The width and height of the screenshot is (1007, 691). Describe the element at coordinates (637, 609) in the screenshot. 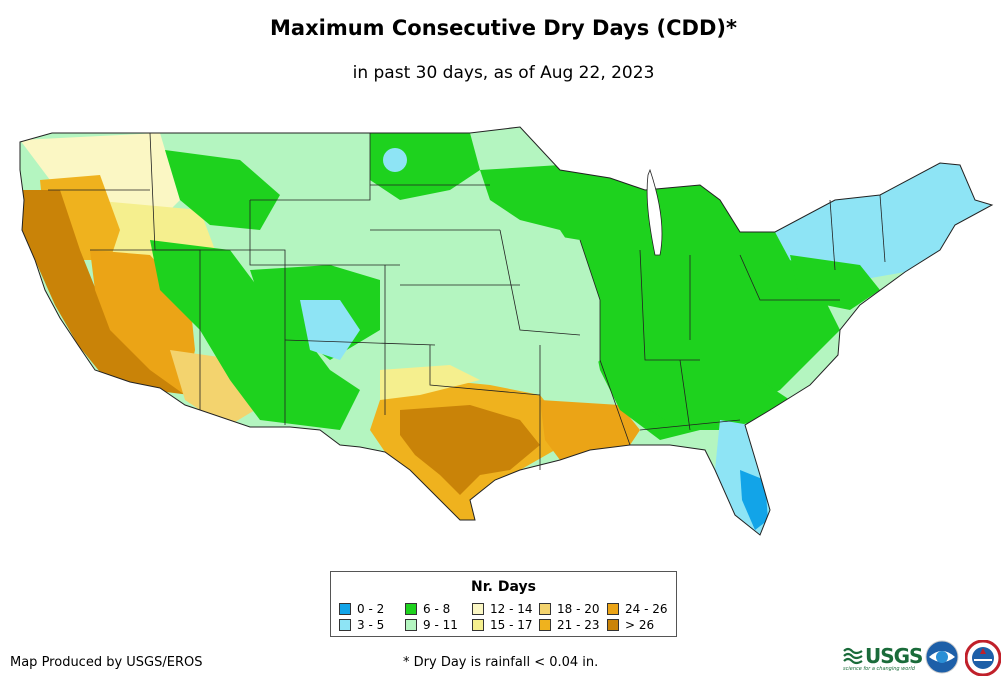

I see `legend-item-24-26: 24 - 26` at that location.